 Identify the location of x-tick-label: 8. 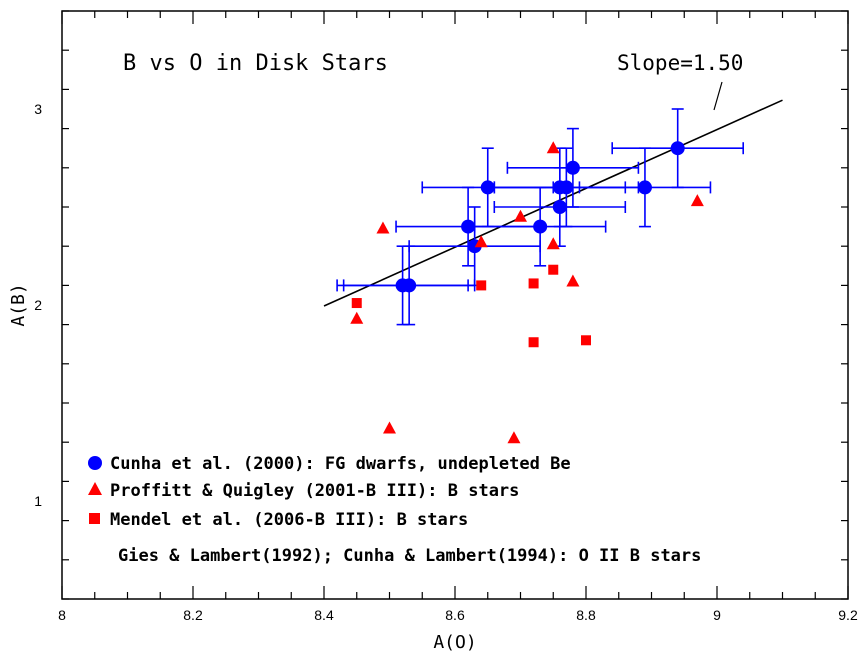
(62, 615).